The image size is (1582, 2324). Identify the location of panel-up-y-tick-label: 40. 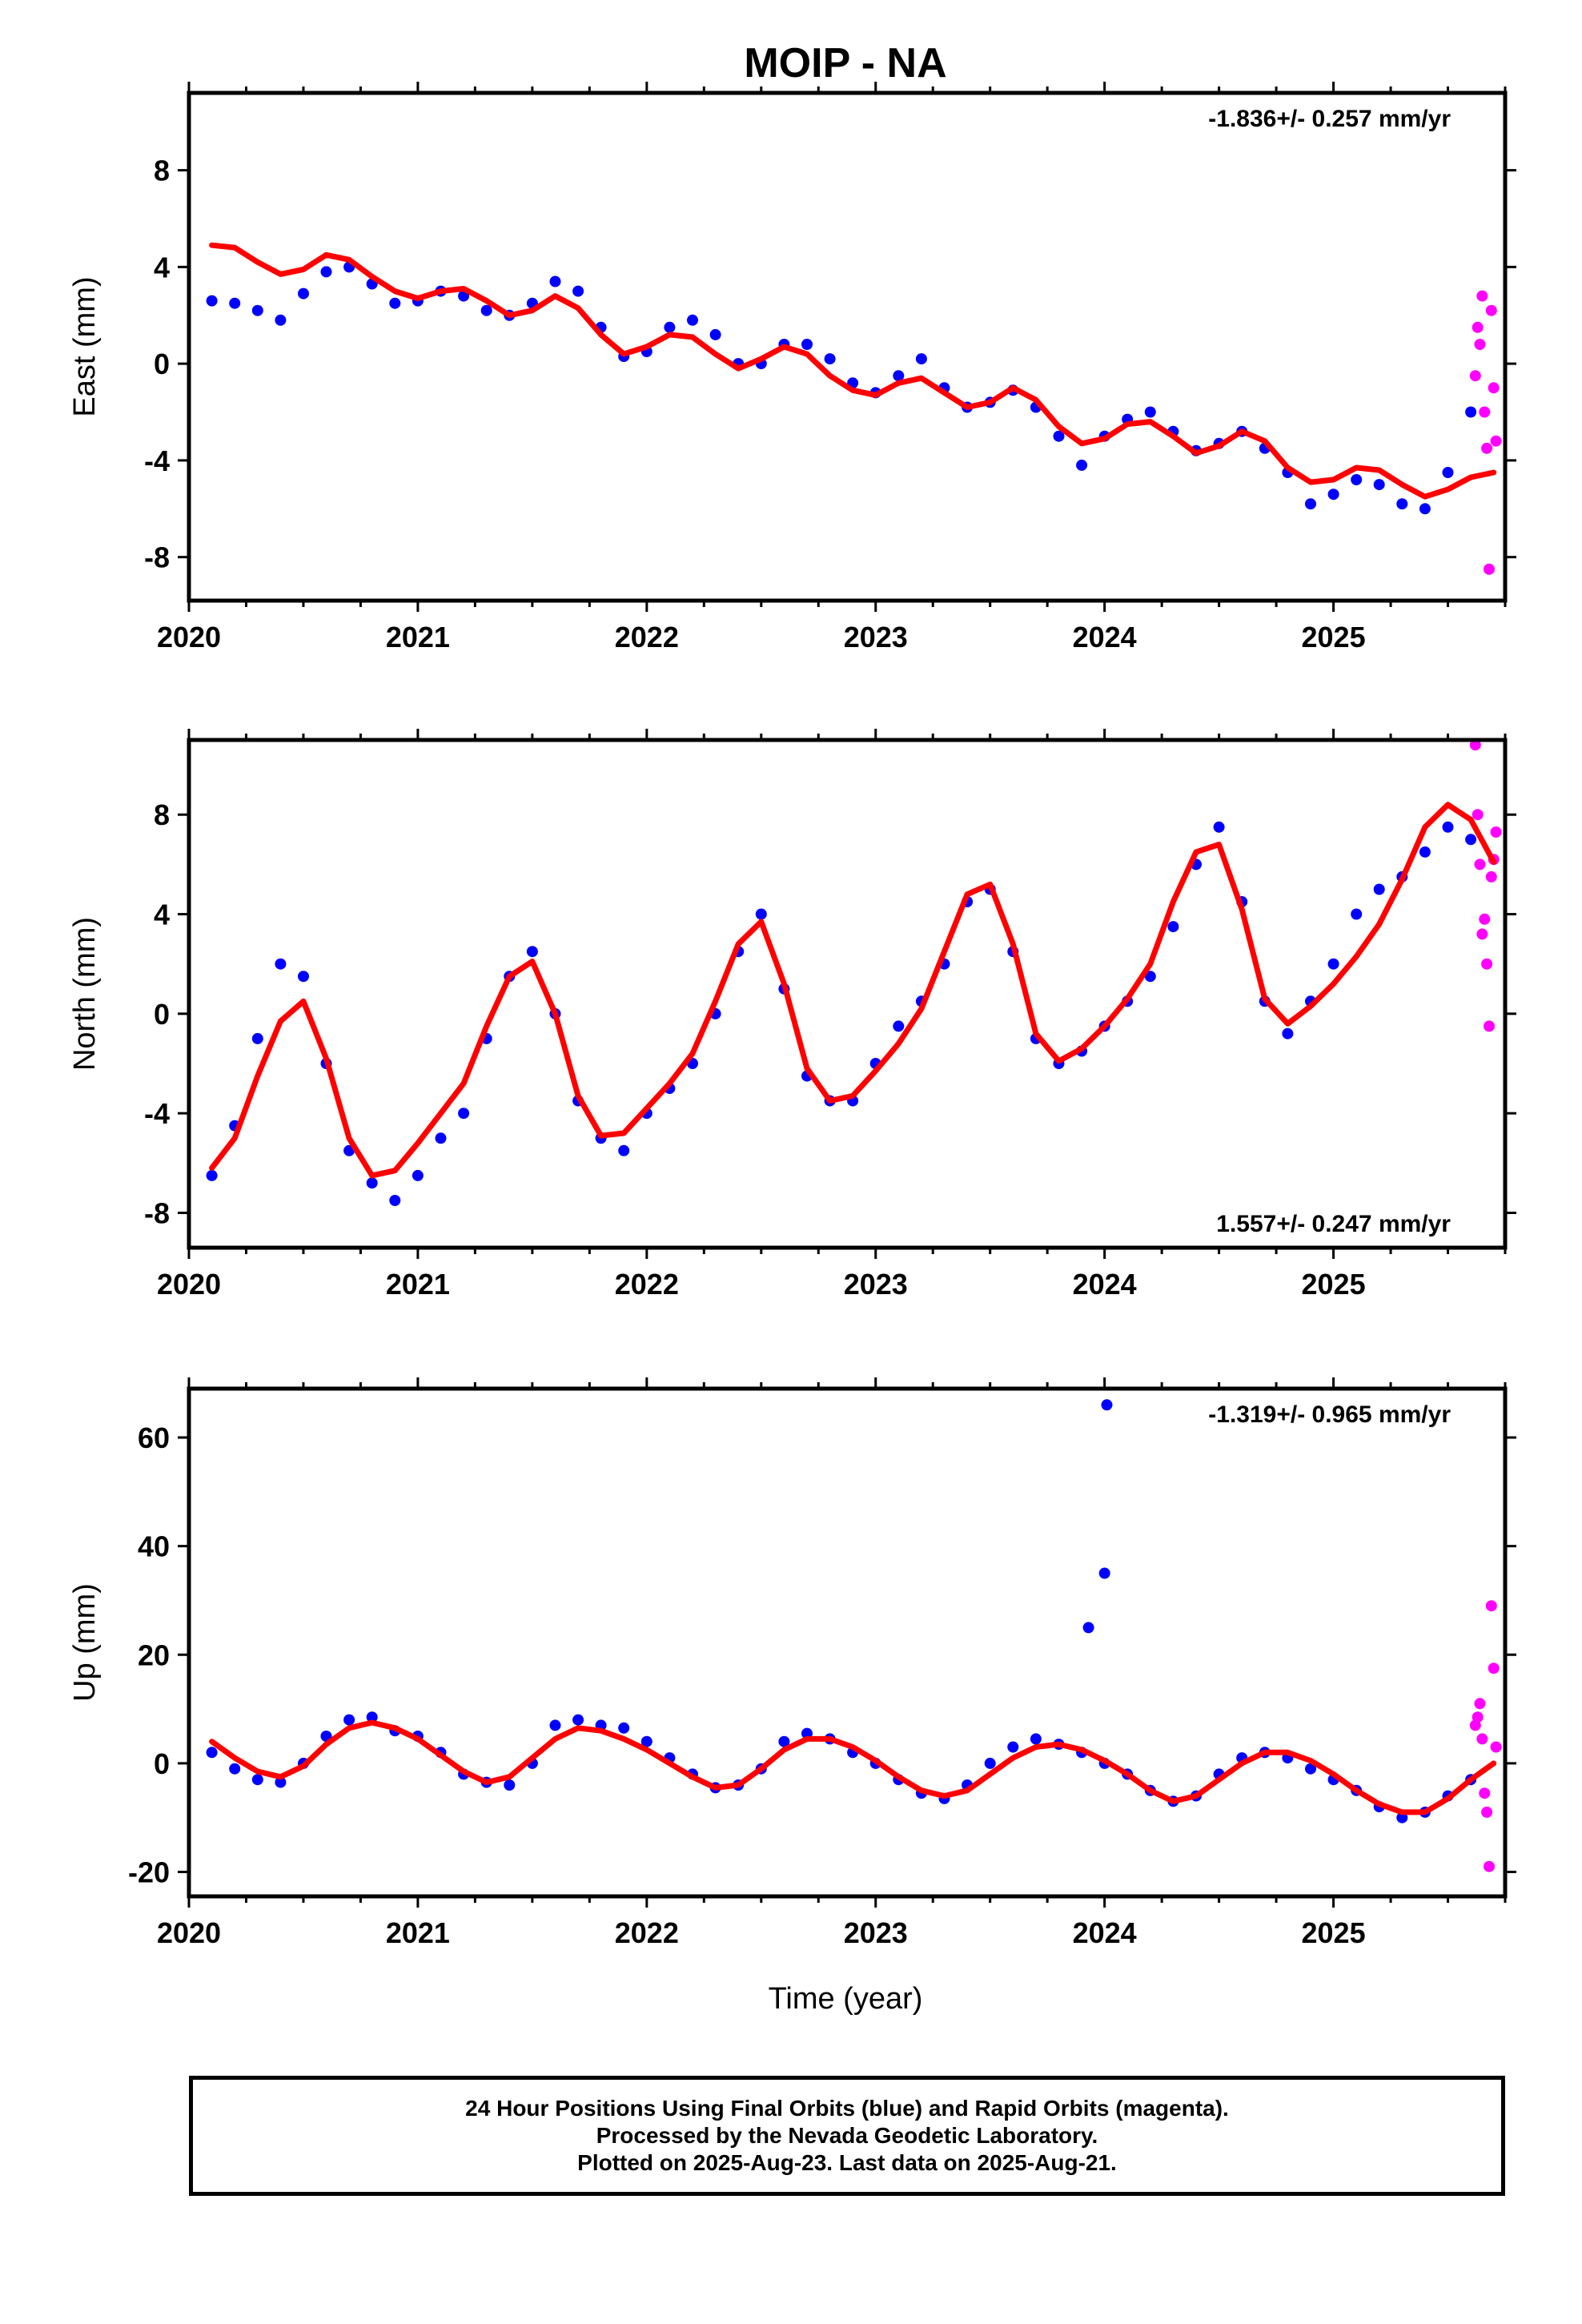
(154, 1546).